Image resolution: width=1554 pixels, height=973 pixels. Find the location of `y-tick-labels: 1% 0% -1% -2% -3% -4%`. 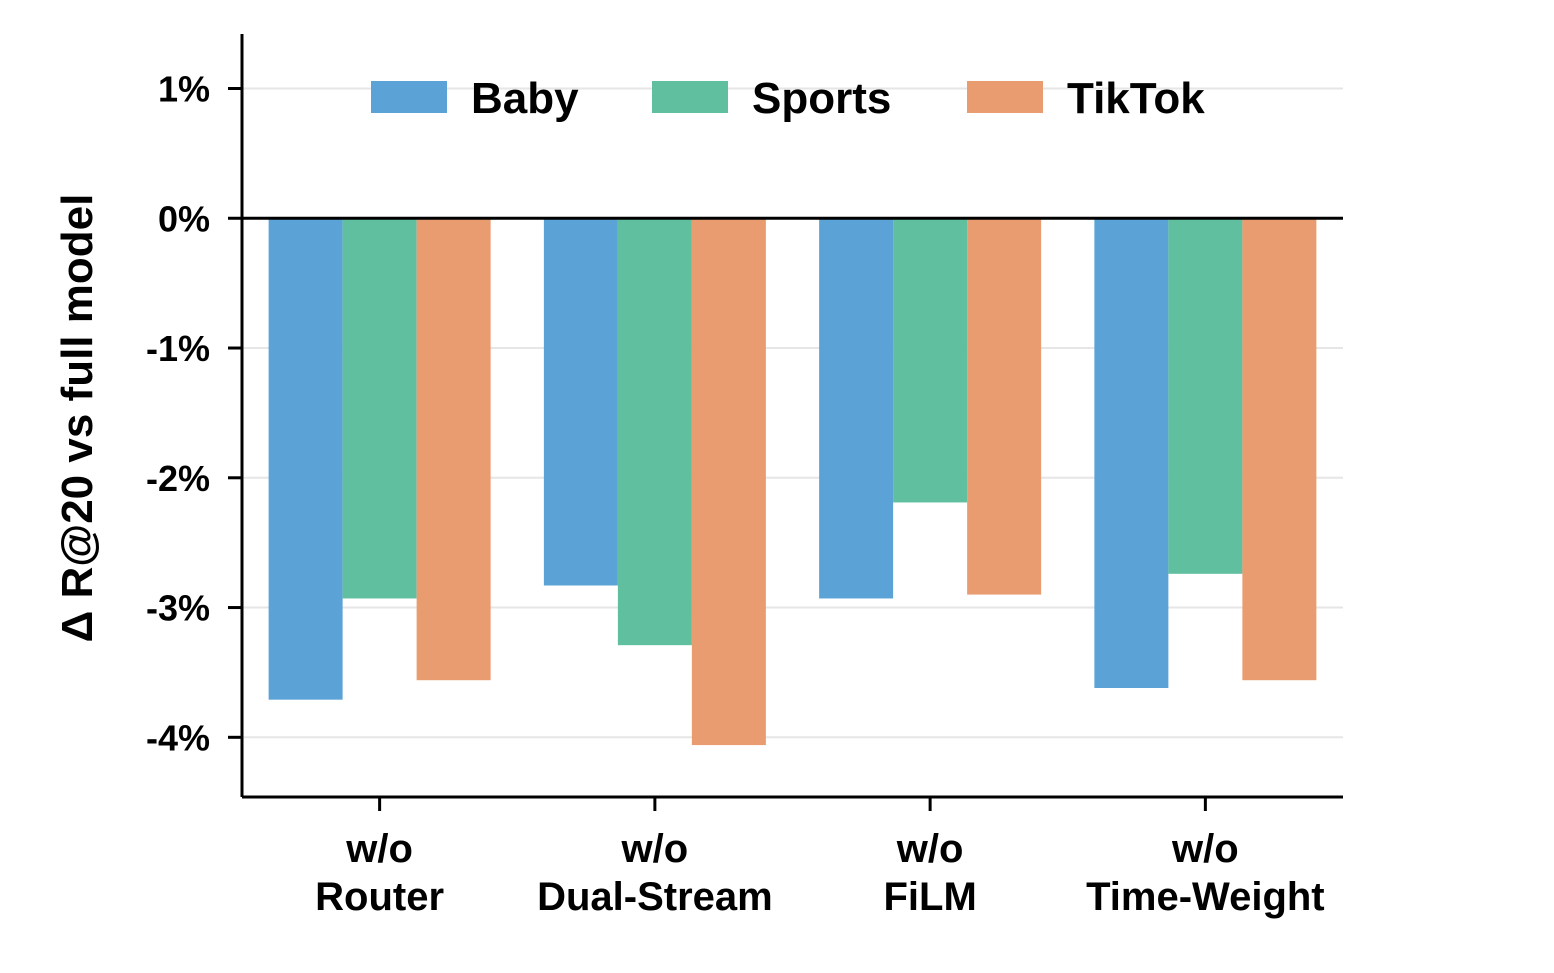

y-tick-labels: 1% 0% -1% -2% -3% -4% is located at coordinates (178, 414).